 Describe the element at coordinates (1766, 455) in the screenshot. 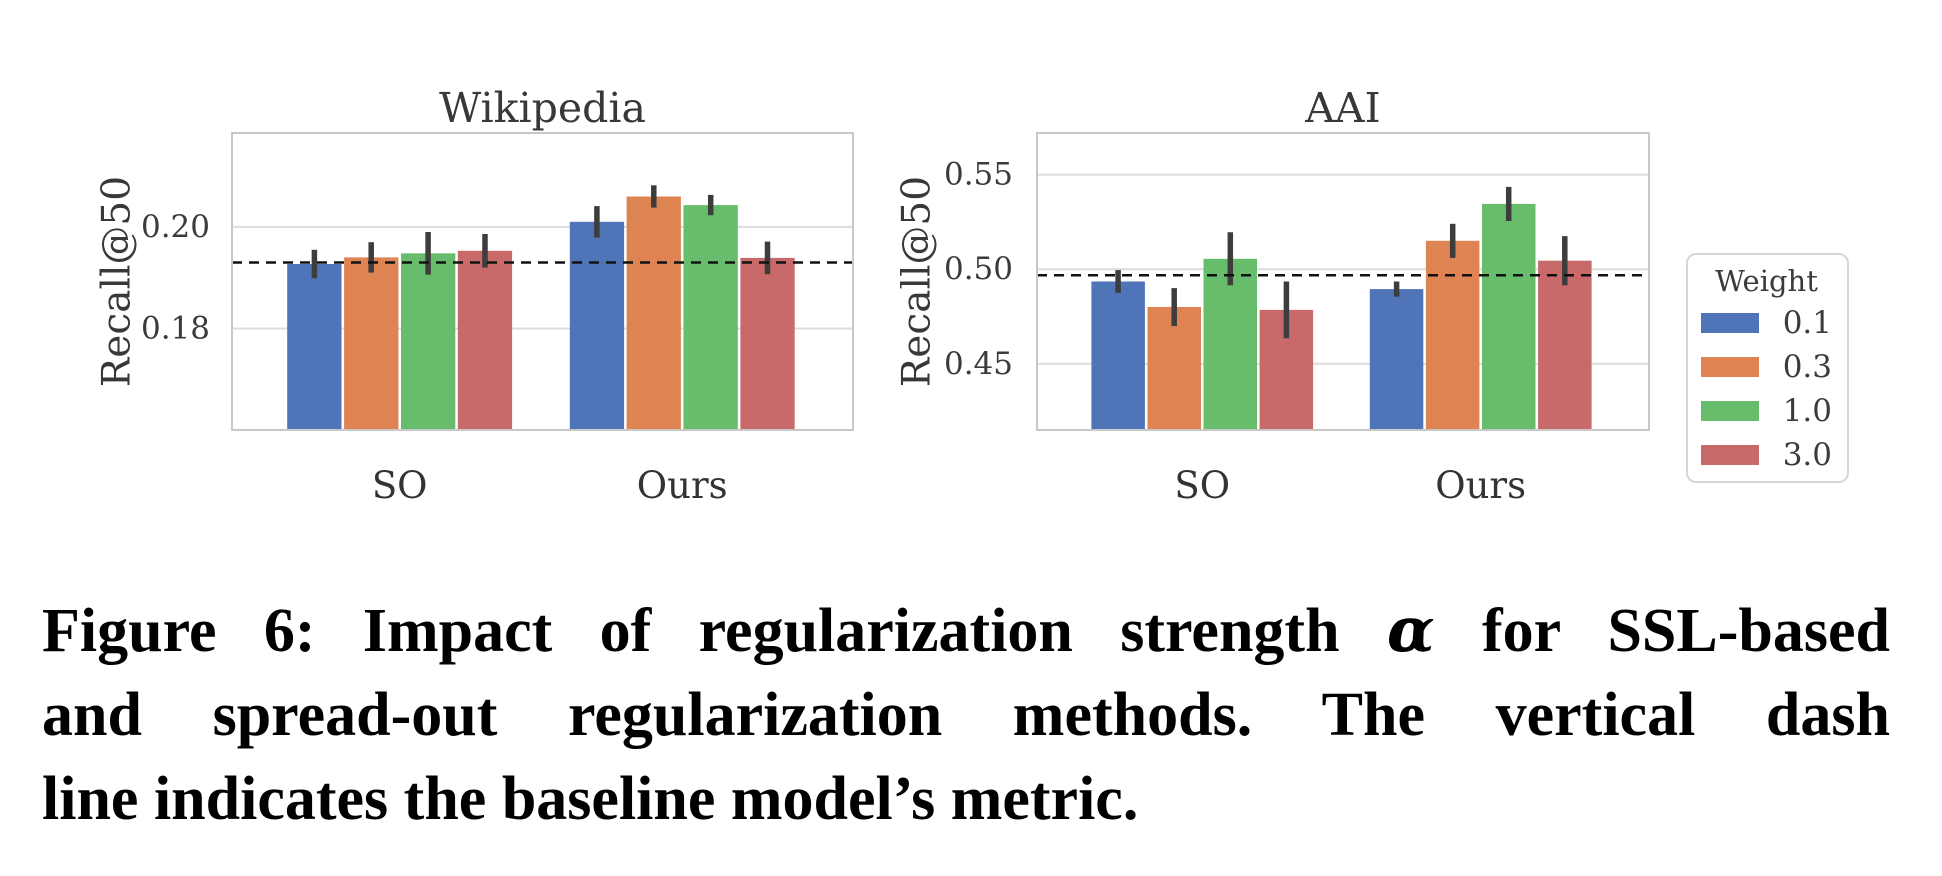

I see `legend-item: 3.0` at that location.